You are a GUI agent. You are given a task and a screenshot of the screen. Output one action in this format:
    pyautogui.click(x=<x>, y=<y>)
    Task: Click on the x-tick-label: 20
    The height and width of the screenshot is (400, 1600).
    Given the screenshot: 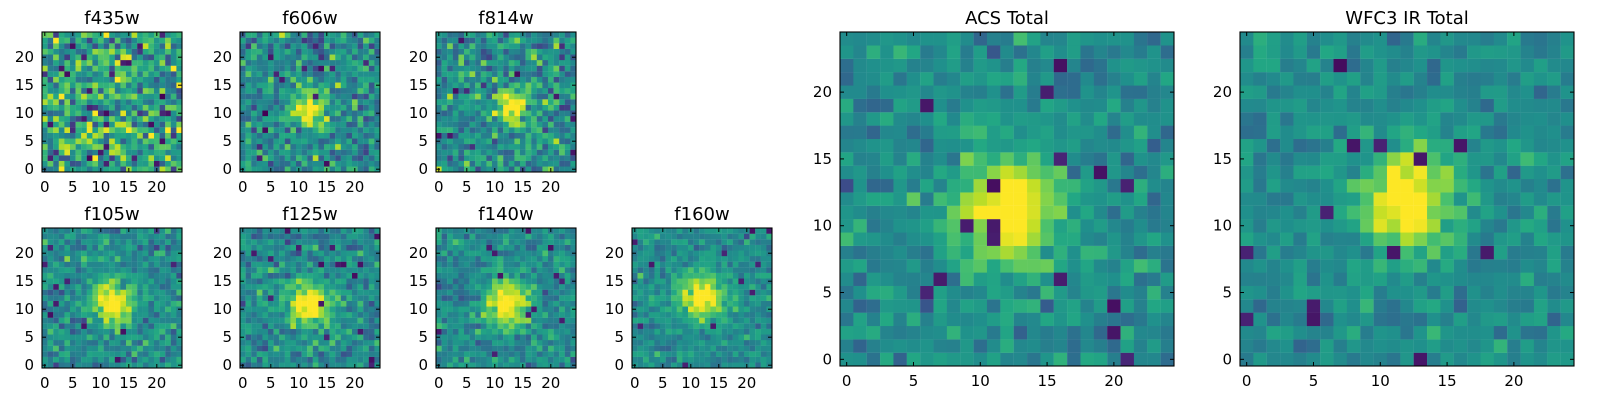 What is the action you would take?
    pyautogui.click(x=156, y=187)
    